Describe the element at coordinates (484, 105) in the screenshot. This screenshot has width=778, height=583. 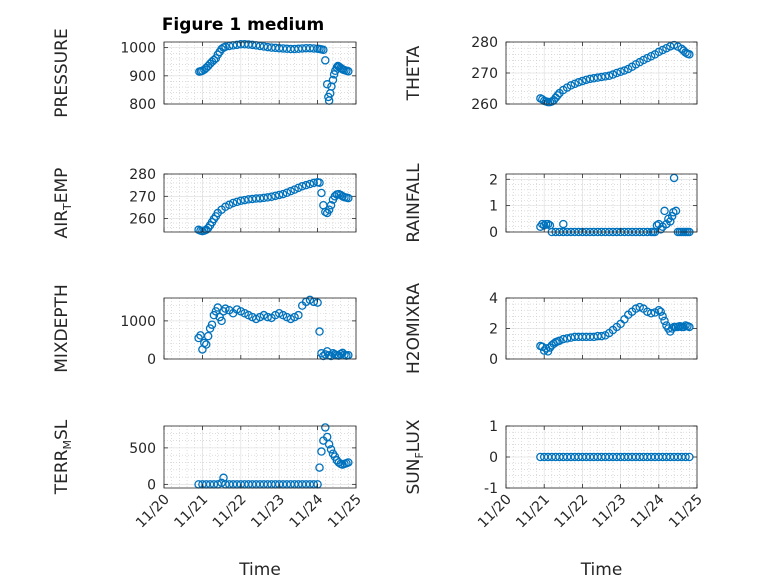
I see `y-tick-label: 260` at that location.